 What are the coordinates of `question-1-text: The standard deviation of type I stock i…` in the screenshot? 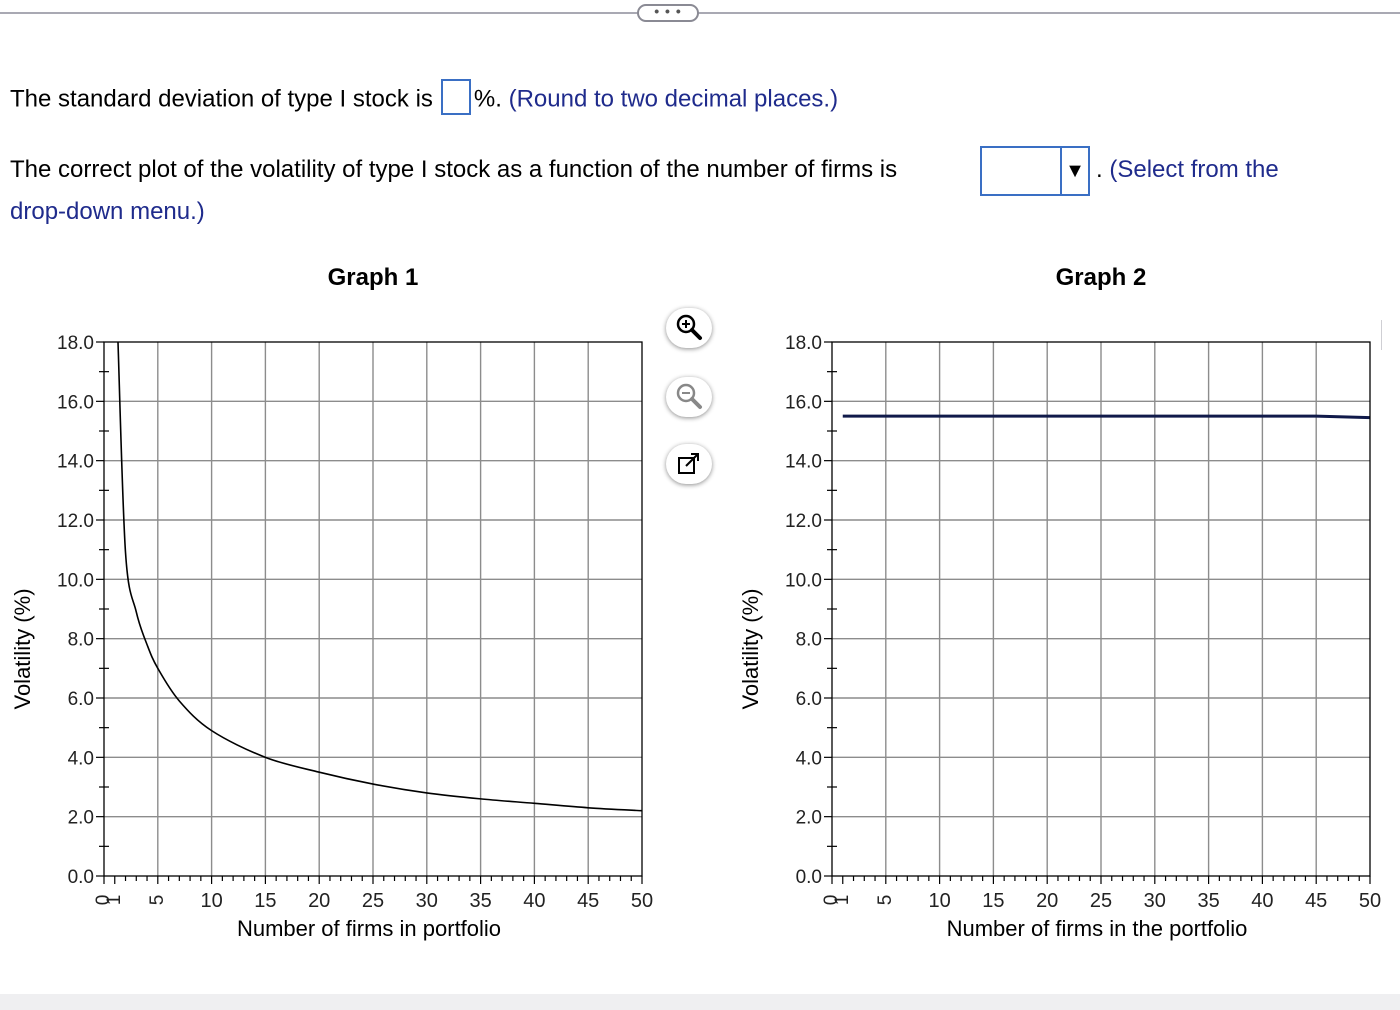 It's located at (221, 99).